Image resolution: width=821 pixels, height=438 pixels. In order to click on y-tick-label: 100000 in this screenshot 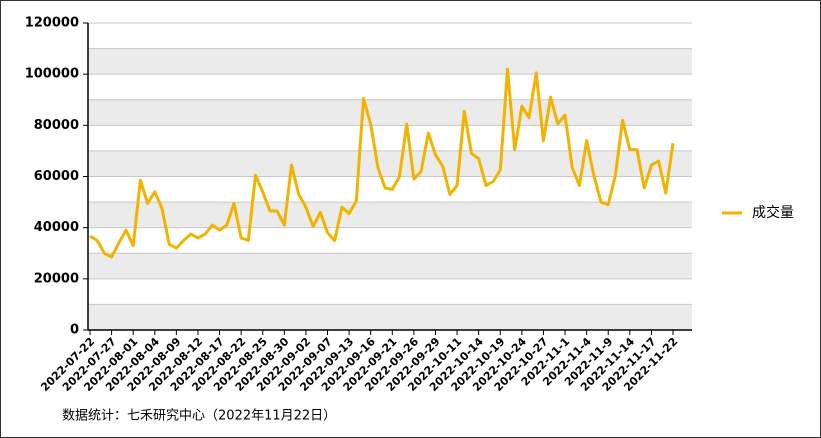, I will do `click(52, 74)`.